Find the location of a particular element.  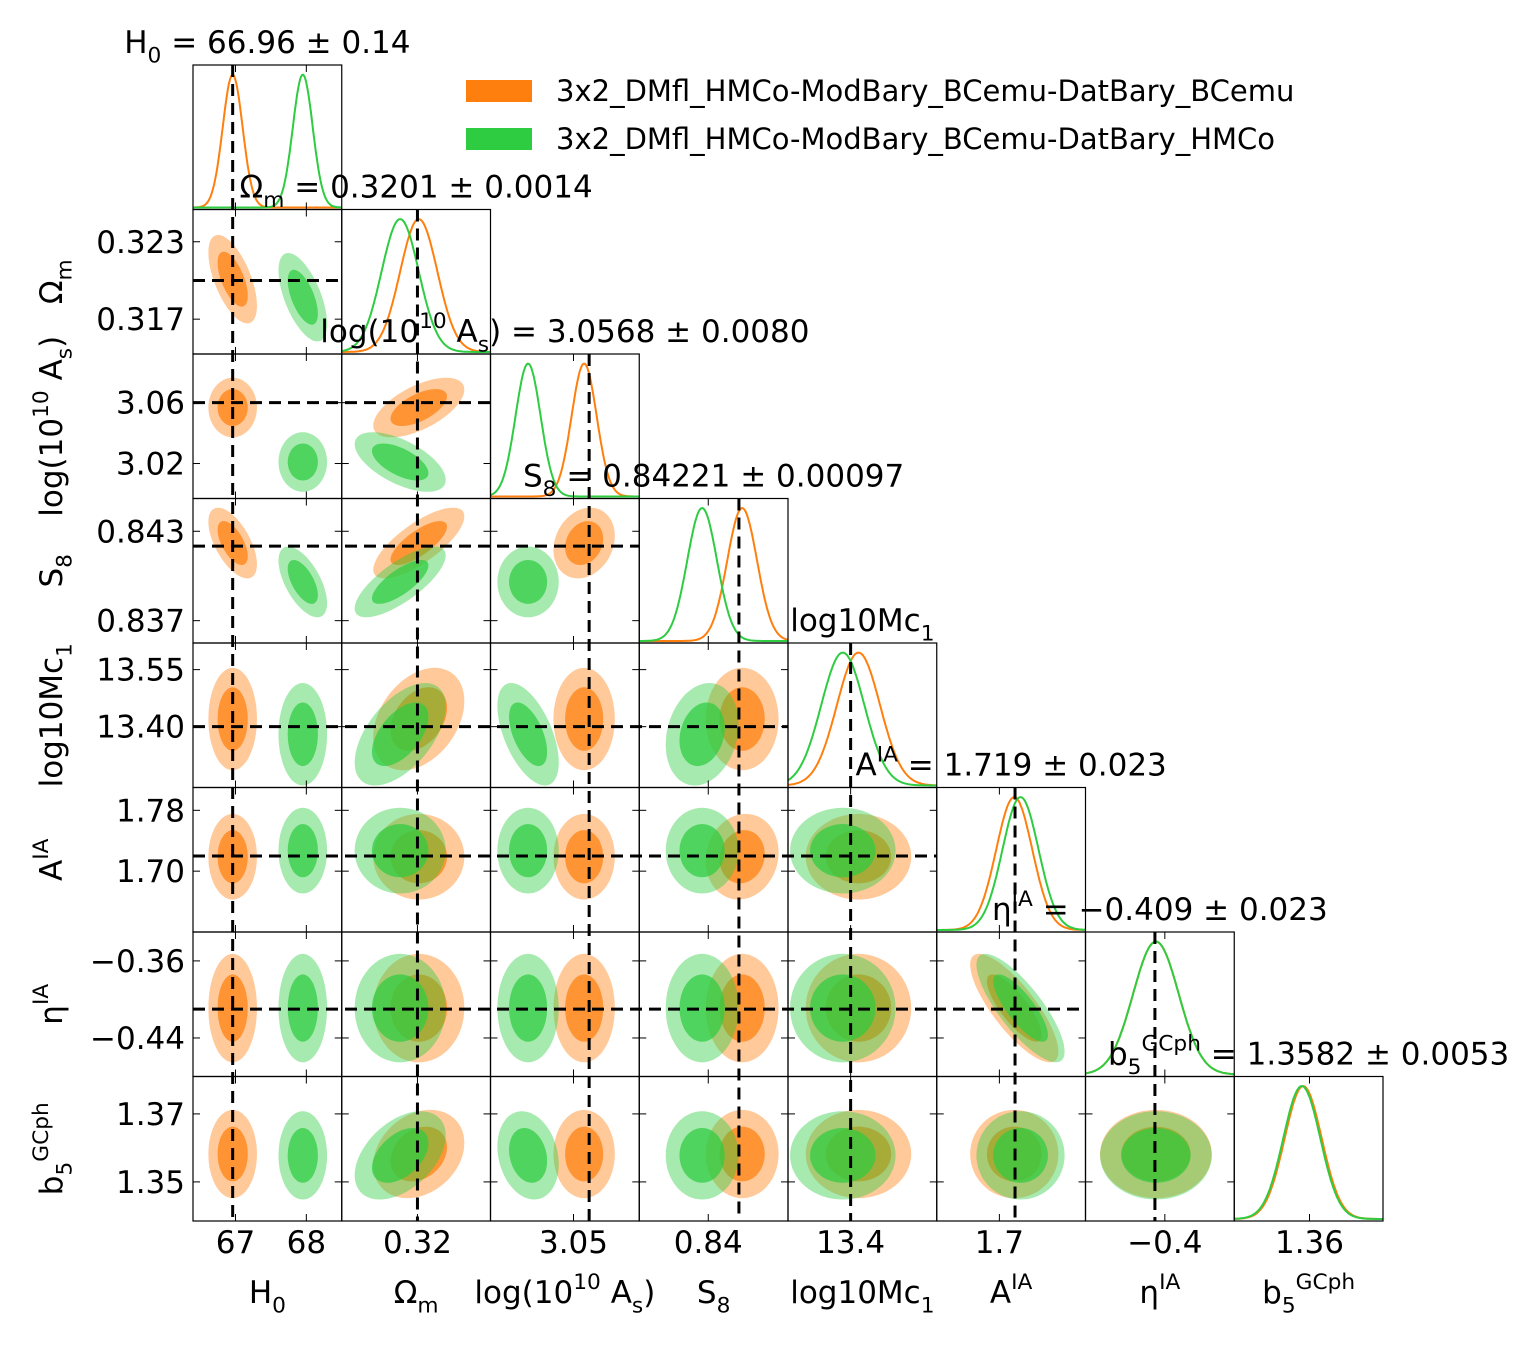

x-axis-label-Om: Ωm is located at coordinates (416, 1296).